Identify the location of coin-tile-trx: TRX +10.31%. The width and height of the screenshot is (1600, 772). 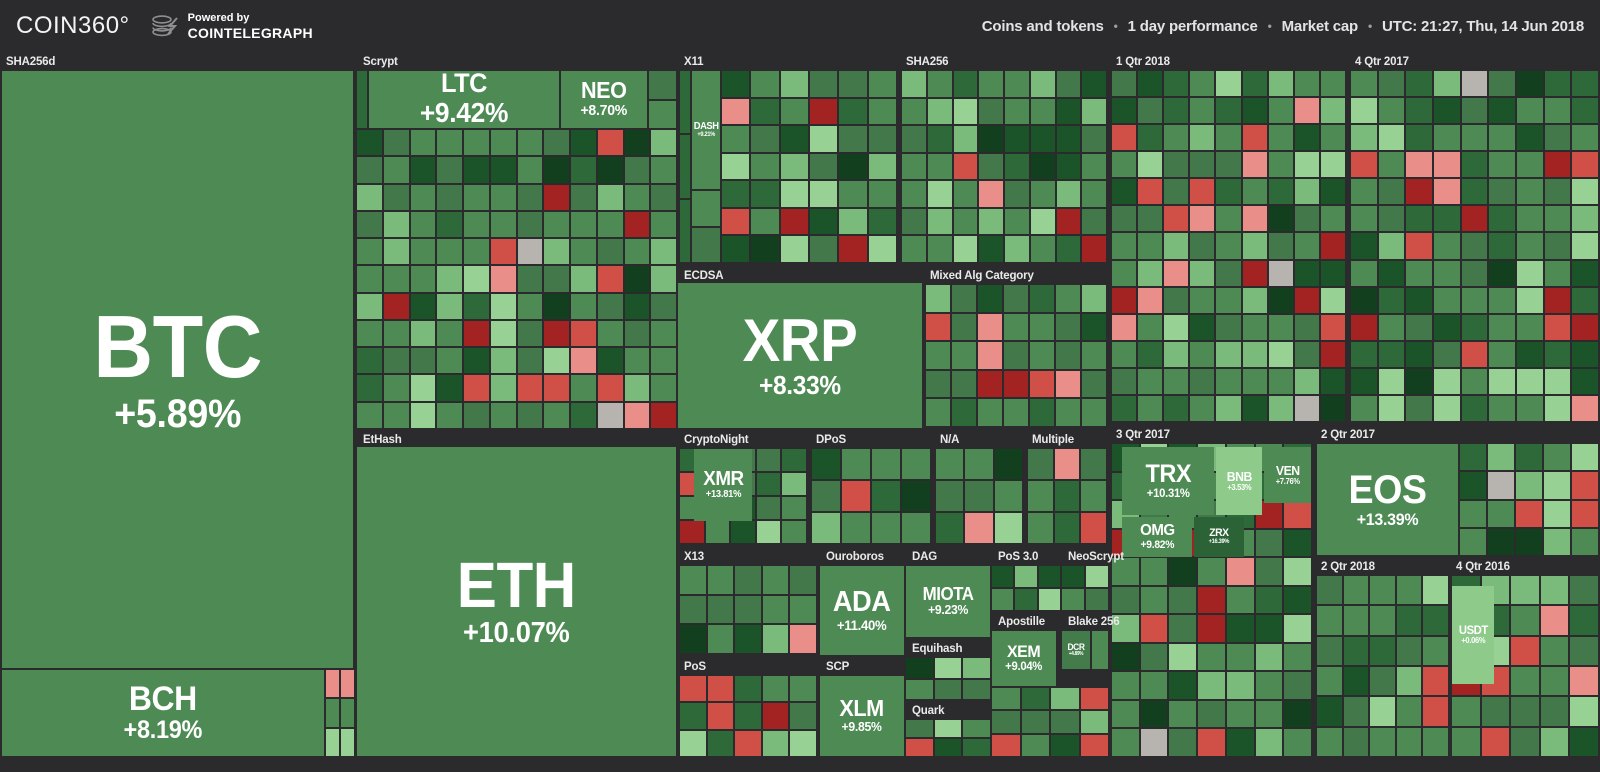
(1168, 481).